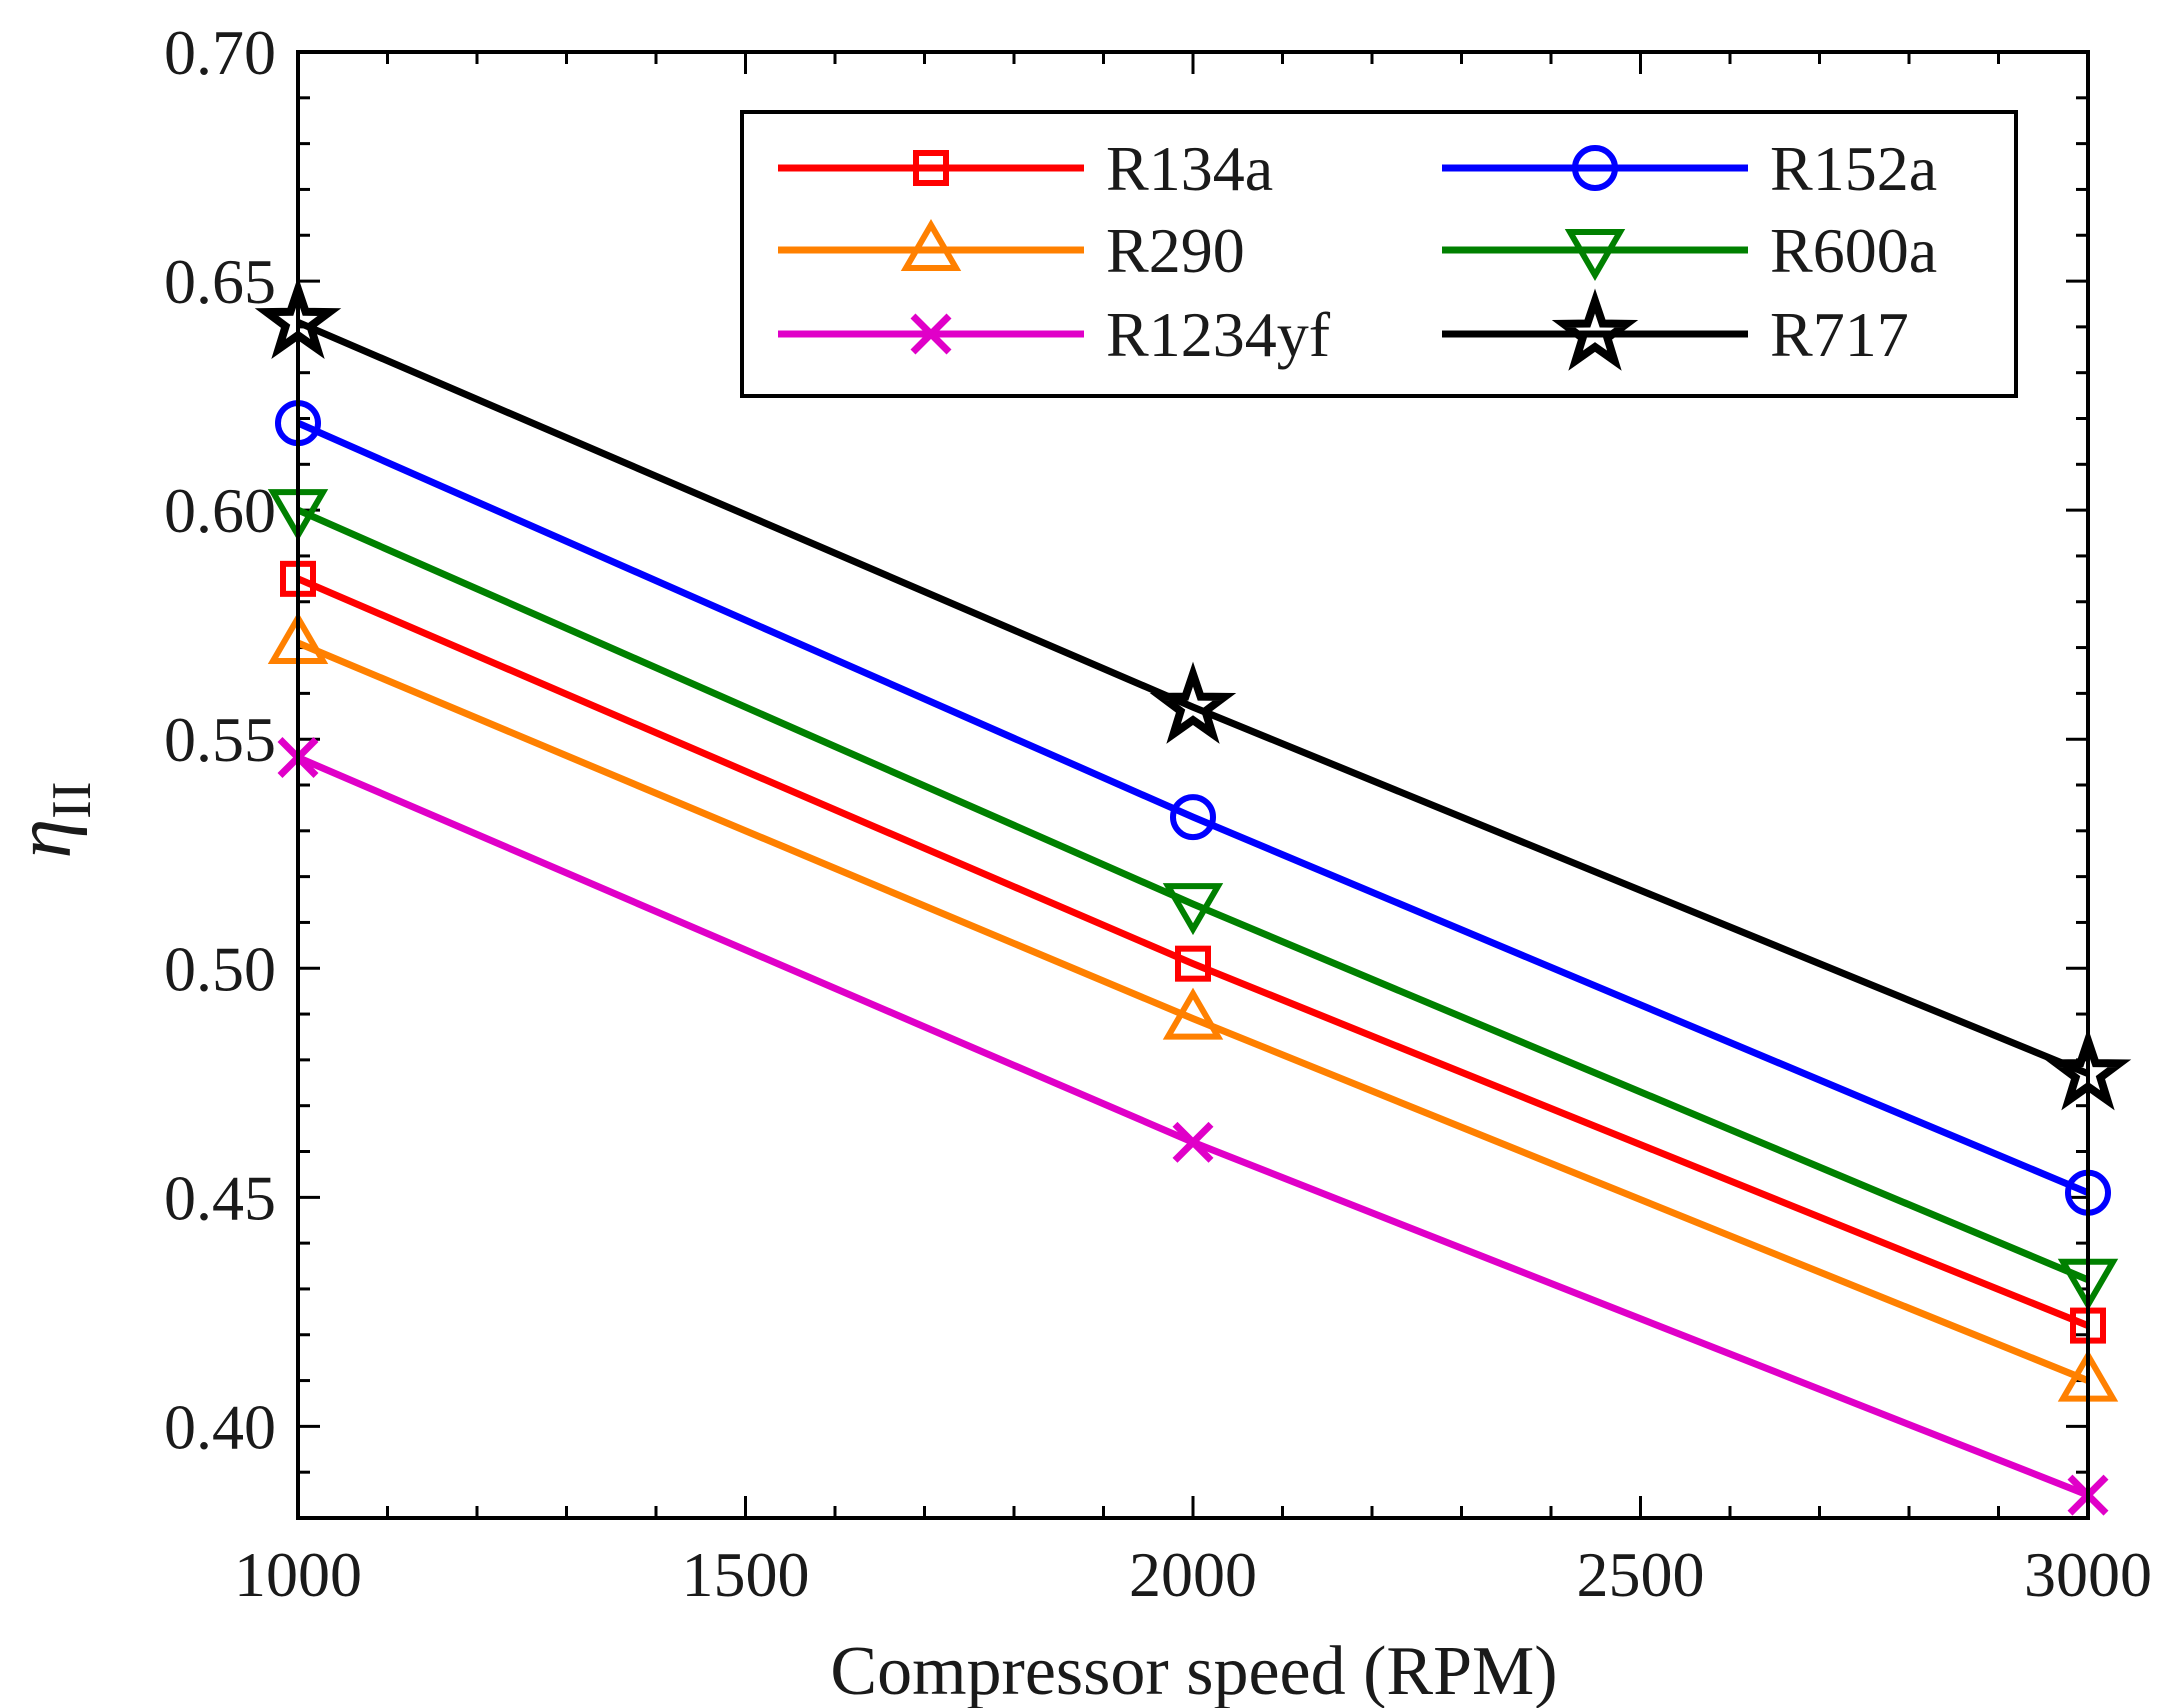  I want to click on y-tick-label: 0.60, so click(220, 510).